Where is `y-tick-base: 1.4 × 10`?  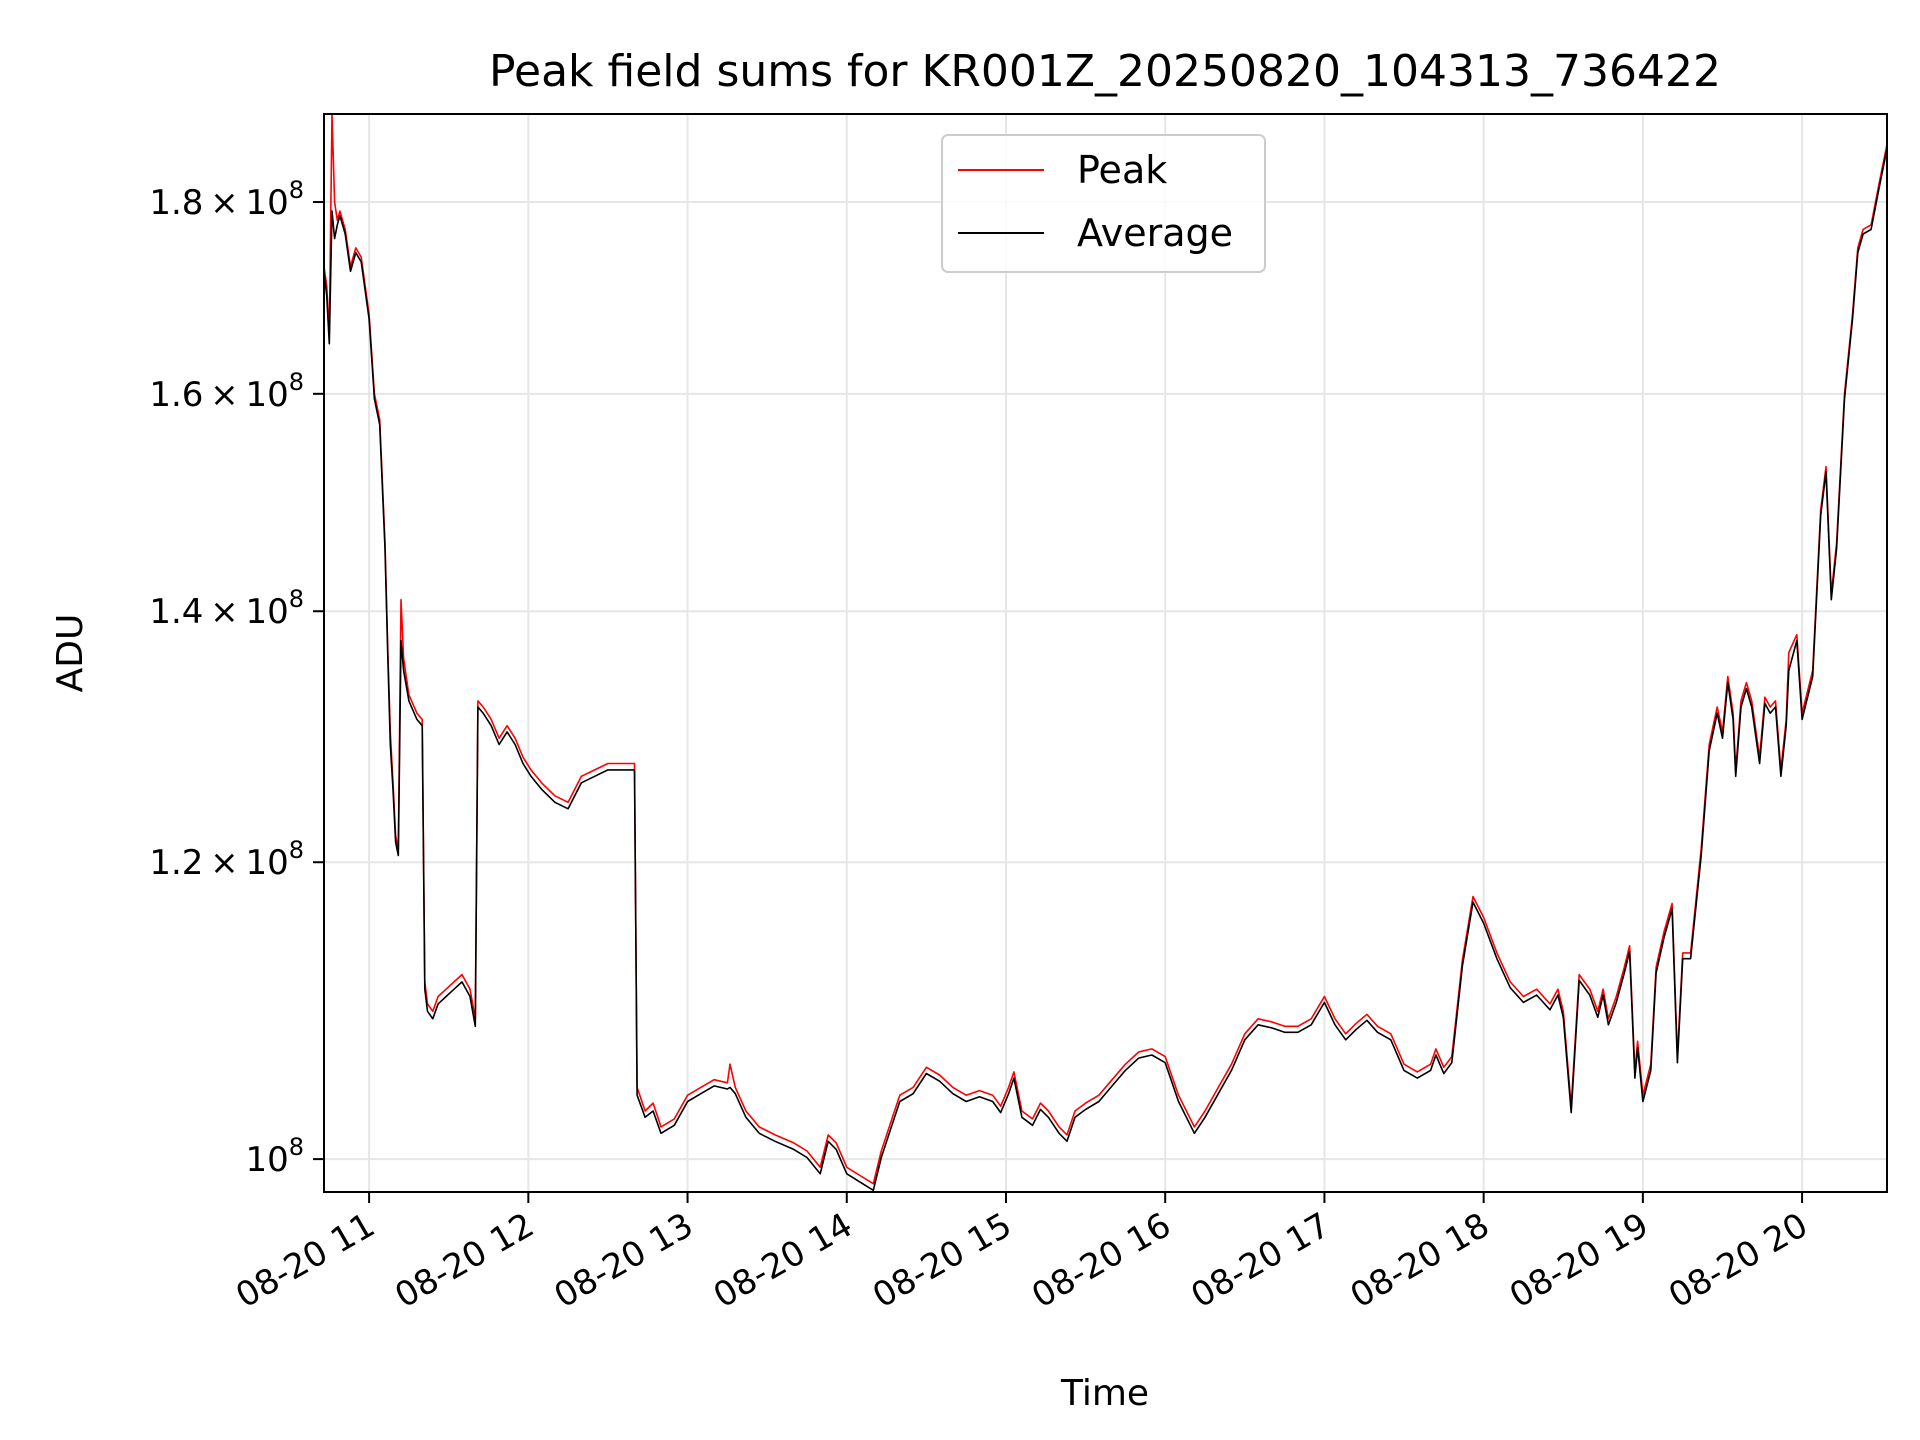 y-tick-base: 1.4 × 10 is located at coordinates (218, 612).